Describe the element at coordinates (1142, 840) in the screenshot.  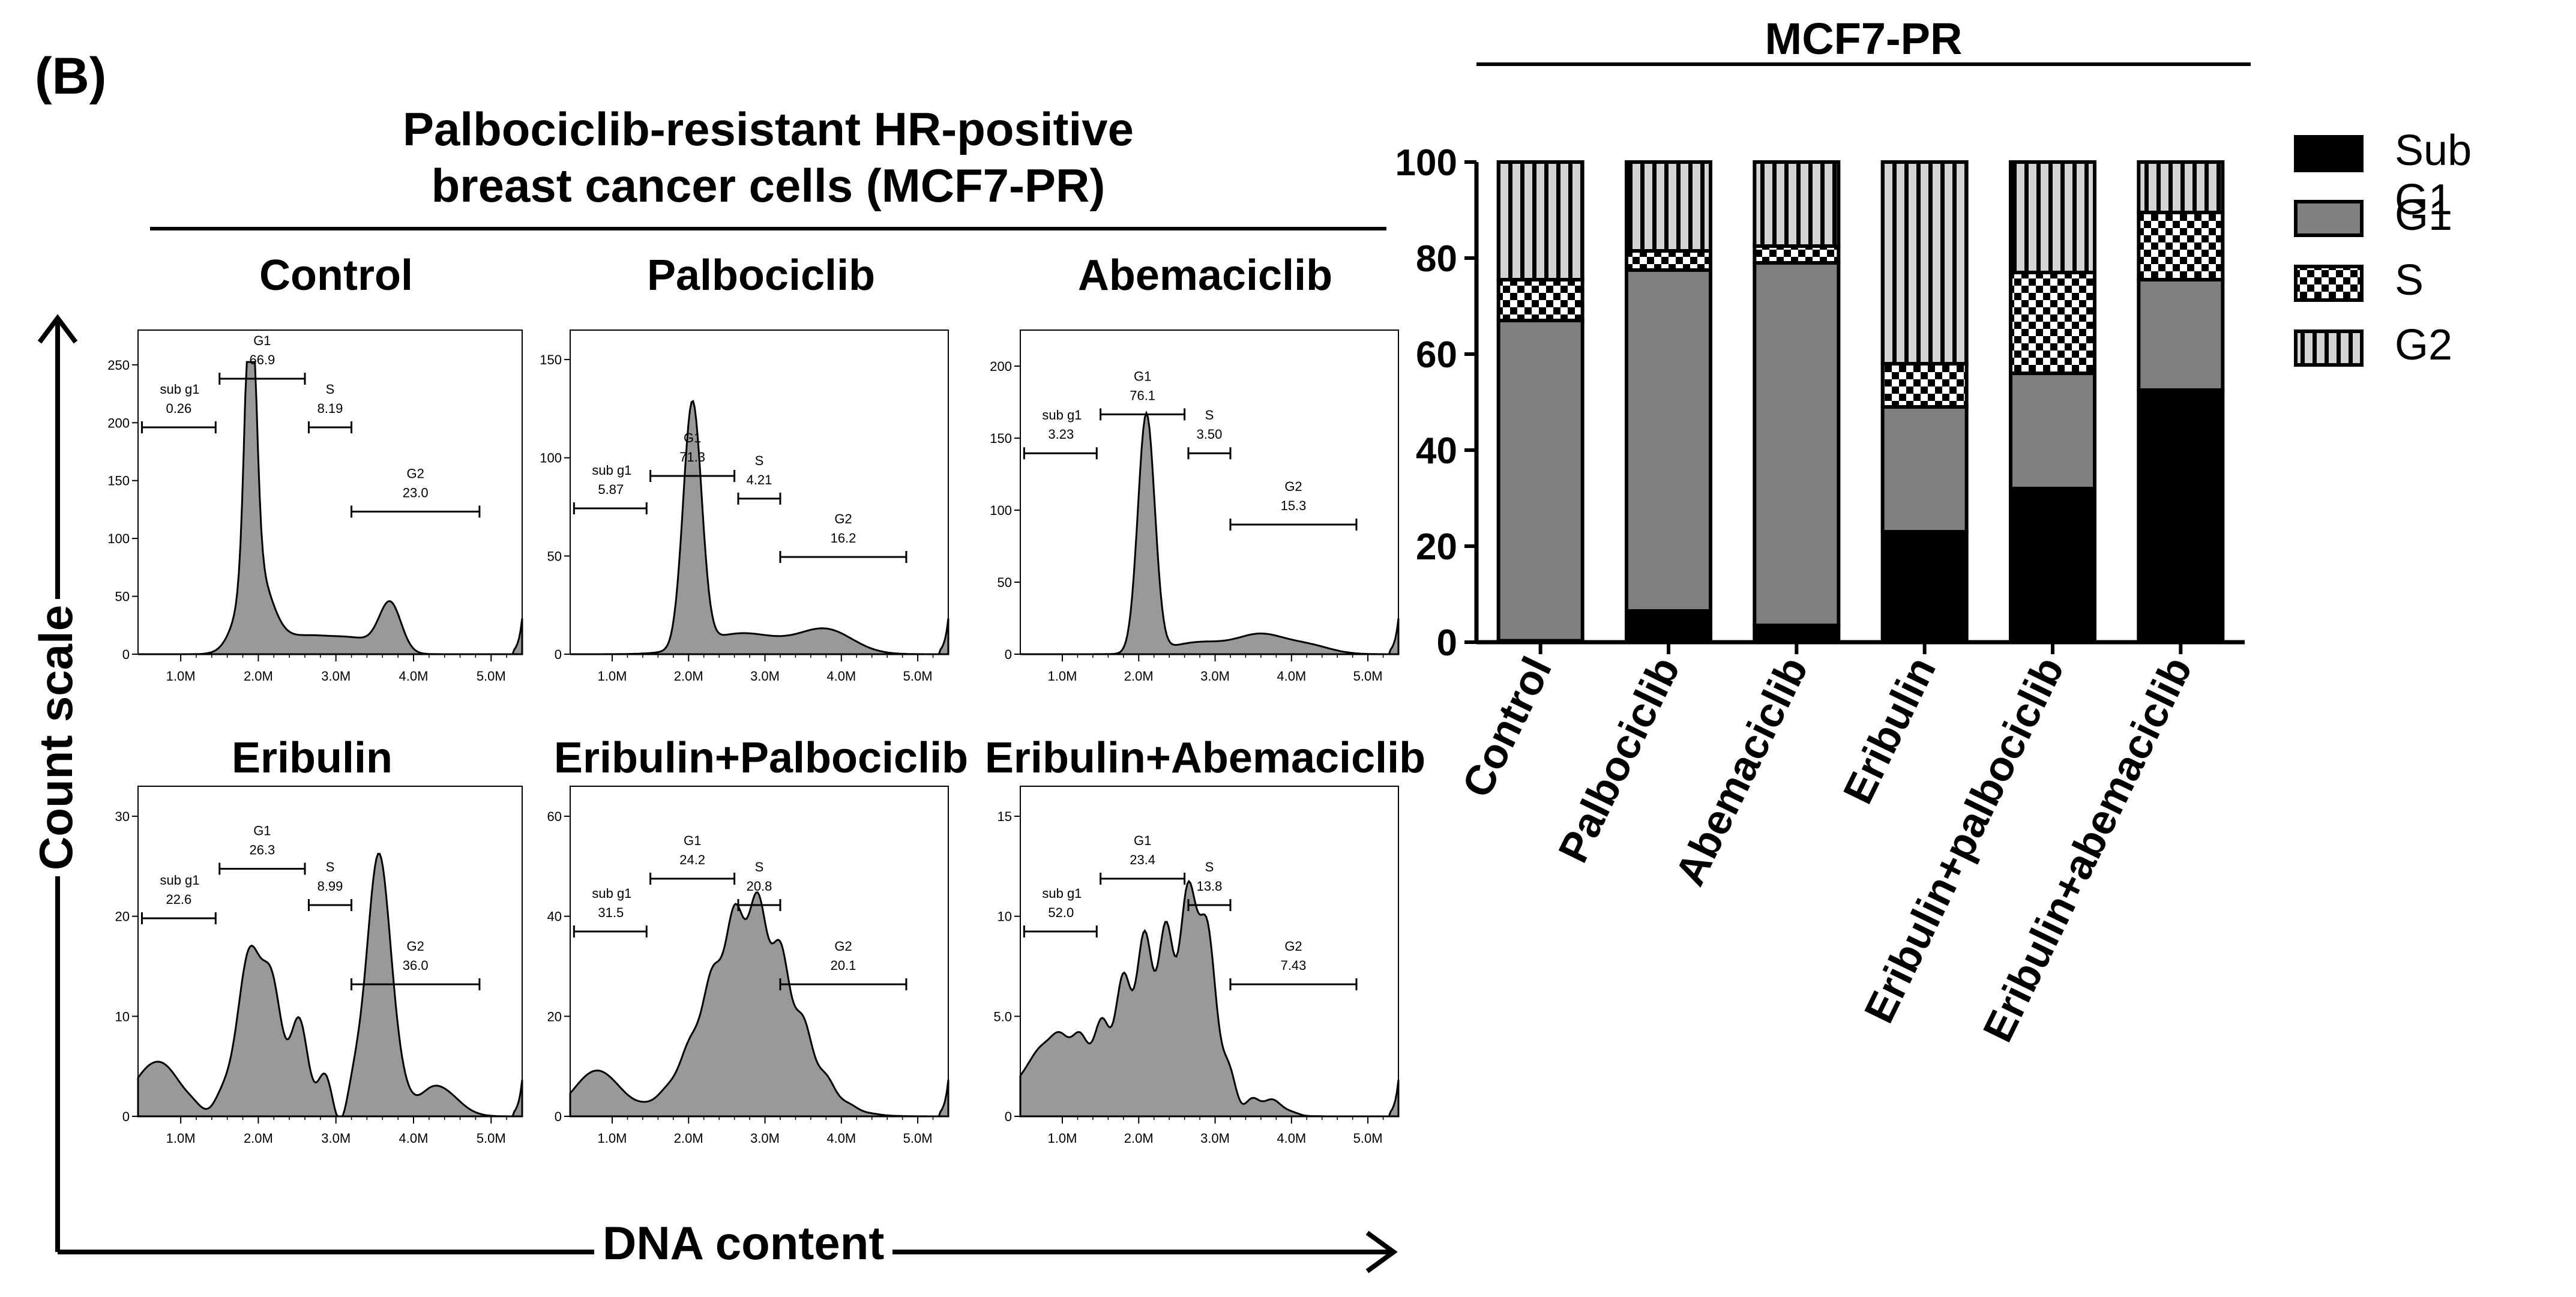
I see `gate-g1-name: G1` at that location.